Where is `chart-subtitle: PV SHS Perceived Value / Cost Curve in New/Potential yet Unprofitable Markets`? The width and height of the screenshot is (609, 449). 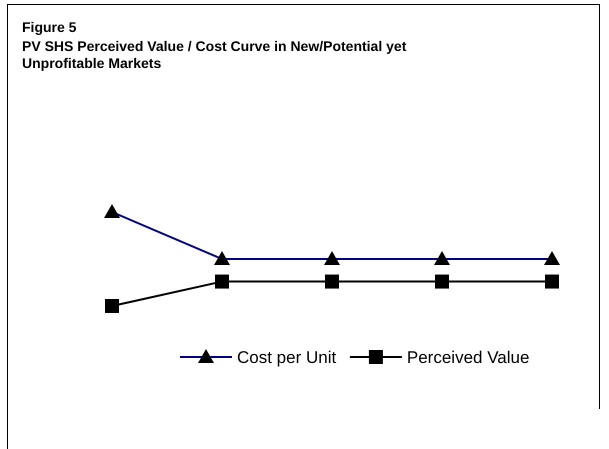
chart-subtitle: PV SHS Perceived Value / Cost Curve in New/Potential yet Unprofitable Markets is located at coordinates (214, 54).